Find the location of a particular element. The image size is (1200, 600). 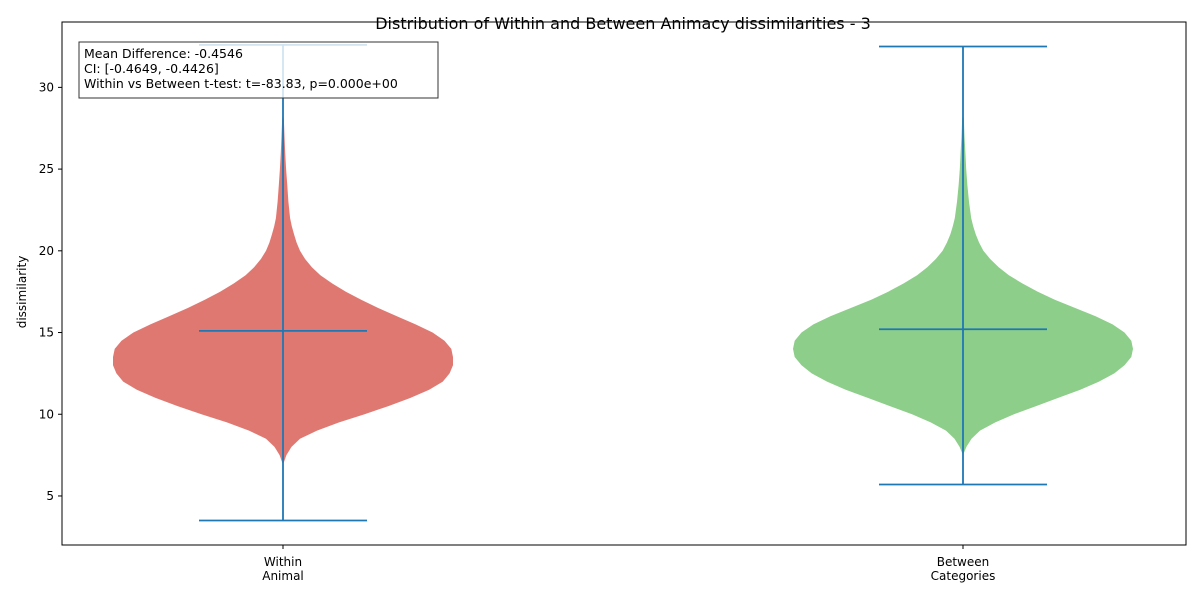

y-axis-label: dissimilarity is located at coordinates (22, 292).